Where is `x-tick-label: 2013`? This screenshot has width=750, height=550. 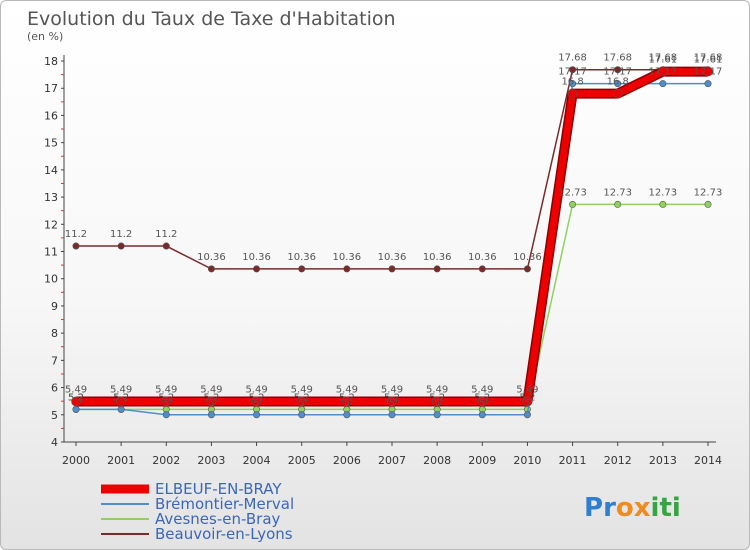
x-tick-label: 2013 is located at coordinates (663, 460).